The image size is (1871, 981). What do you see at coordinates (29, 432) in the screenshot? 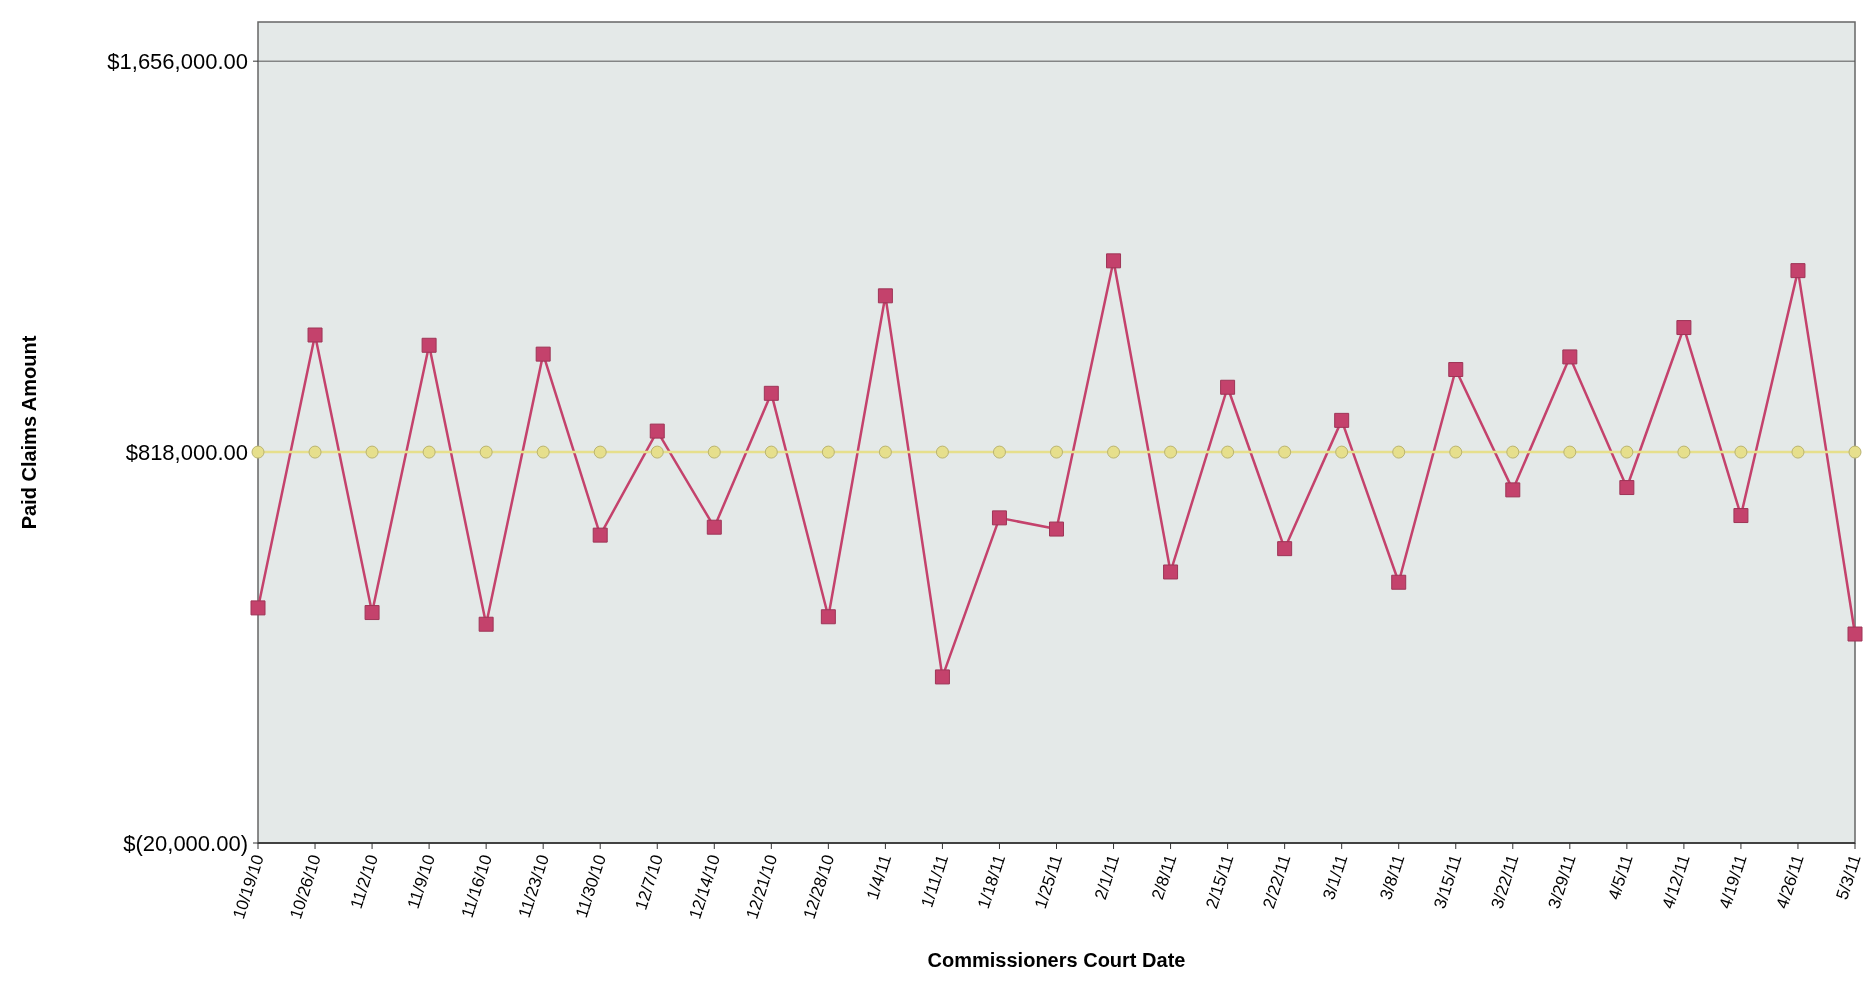
I see `y-axis-title: Paid Claims Amount` at bounding box center [29, 432].